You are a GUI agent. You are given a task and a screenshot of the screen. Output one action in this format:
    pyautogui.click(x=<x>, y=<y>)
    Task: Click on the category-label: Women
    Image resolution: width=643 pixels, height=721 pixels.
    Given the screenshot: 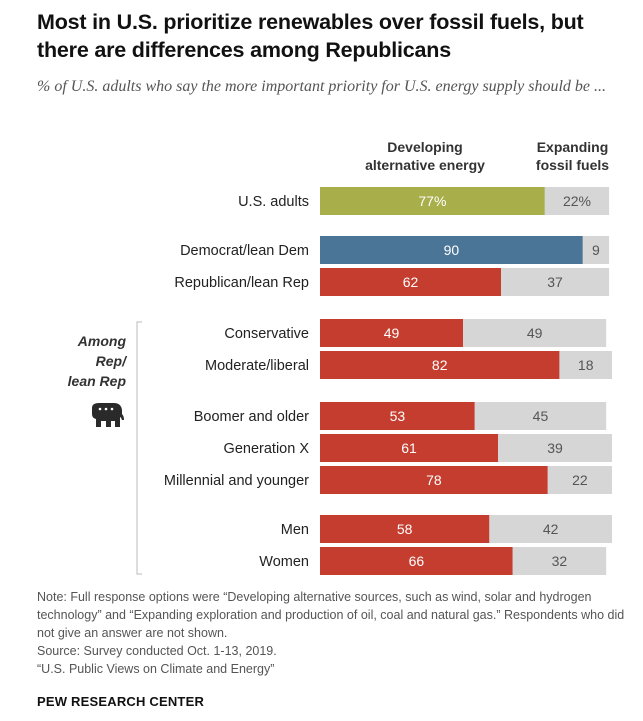 What is the action you would take?
    pyautogui.click(x=284, y=562)
    